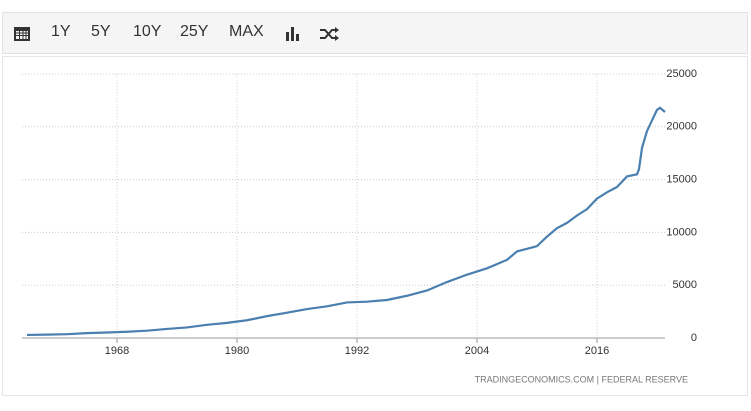 Image resolution: width=751 pixels, height=411 pixels. Describe the element at coordinates (294, 34) in the screenshot. I see `chart-type-icon` at that location.